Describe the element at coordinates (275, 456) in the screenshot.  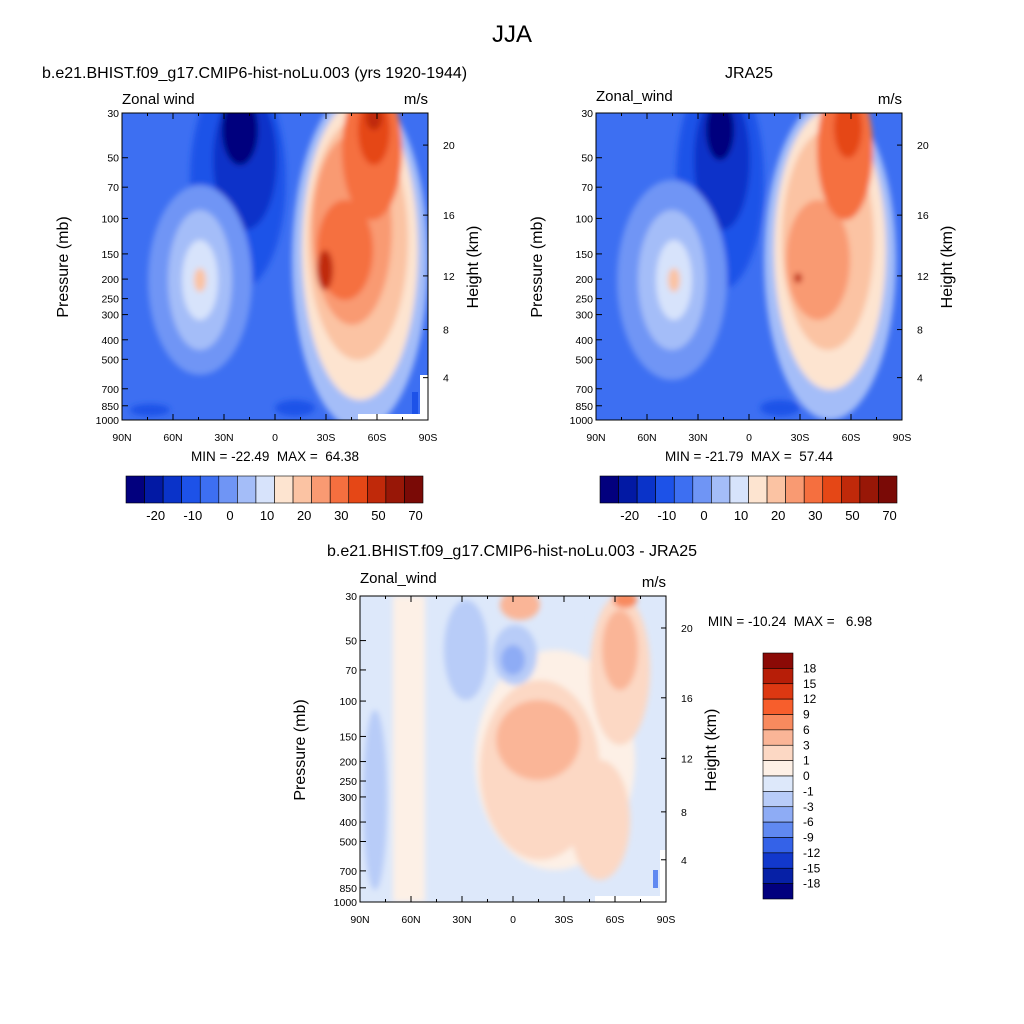
I see `panel-model-stats: MIN = -22.49 MAX = 64.38` at that location.